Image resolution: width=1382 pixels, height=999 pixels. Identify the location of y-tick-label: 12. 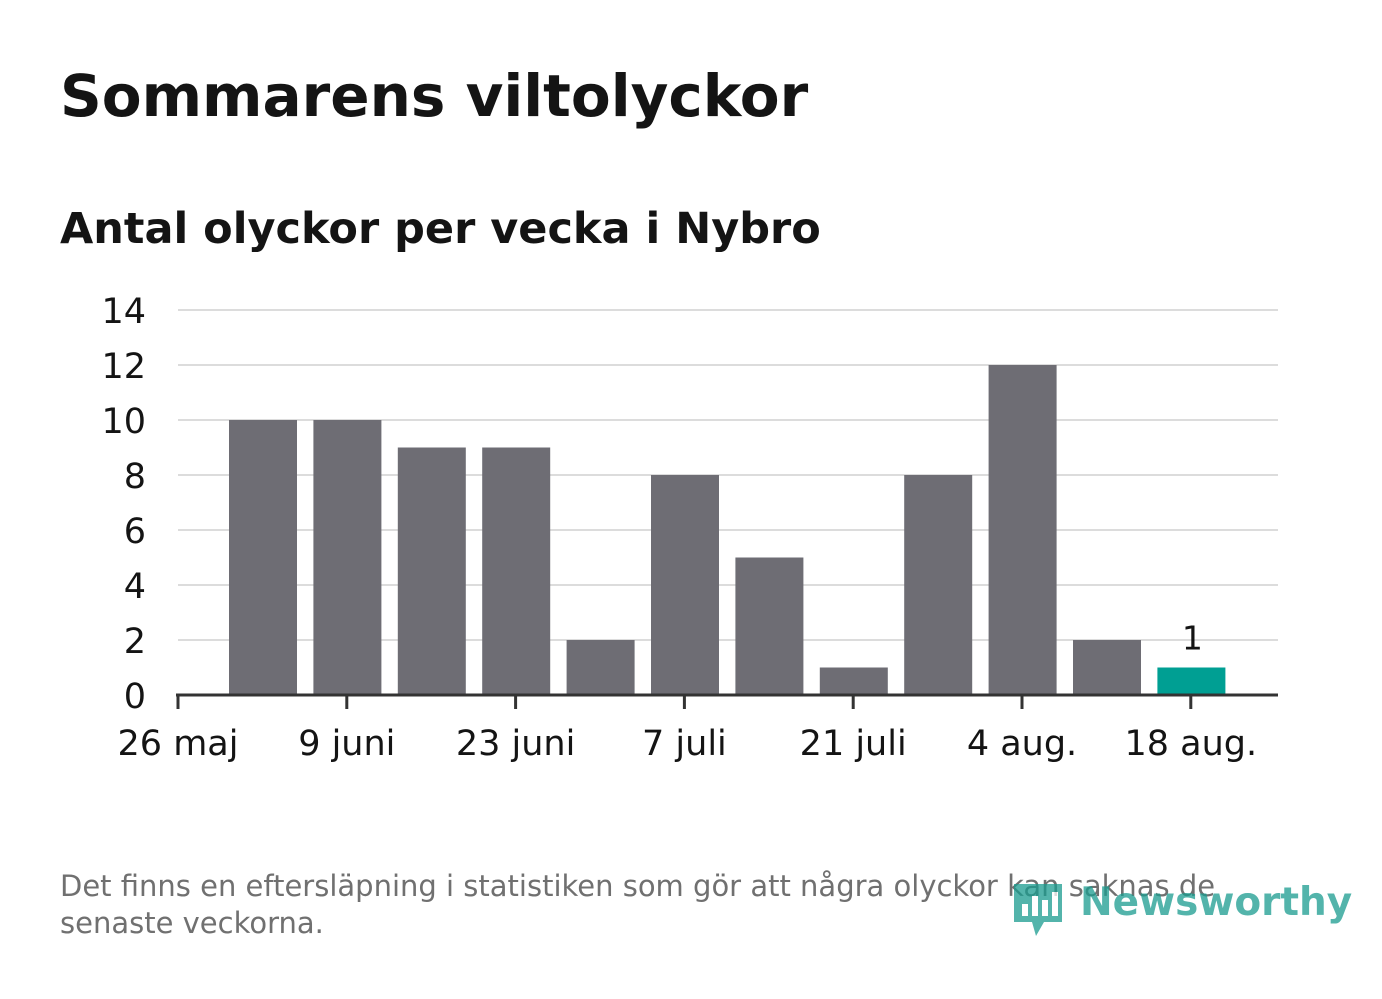
(123, 367).